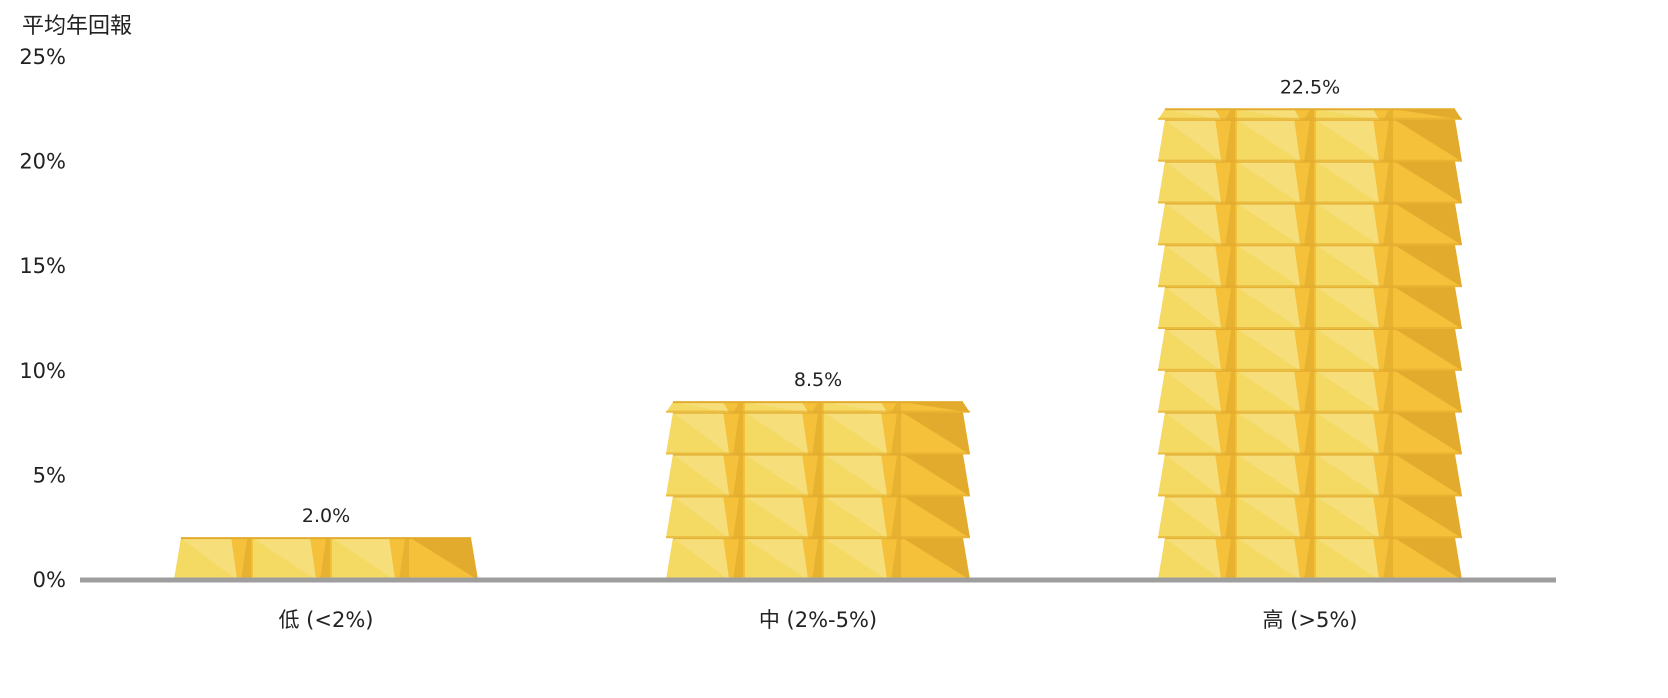 The image size is (1668, 698). What do you see at coordinates (818, 380) in the screenshot?
I see `data-label: 8.5%` at bounding box center [818, 380].